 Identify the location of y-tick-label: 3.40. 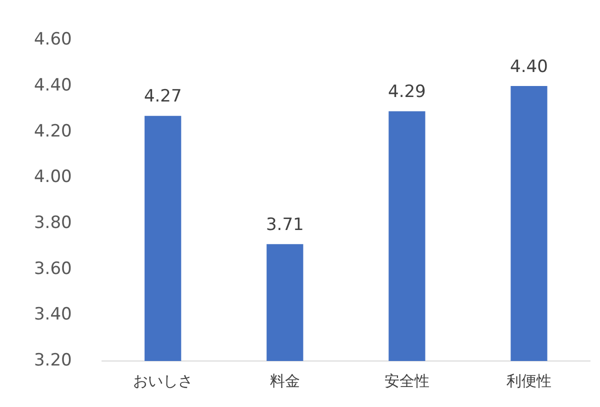
(53, 314).